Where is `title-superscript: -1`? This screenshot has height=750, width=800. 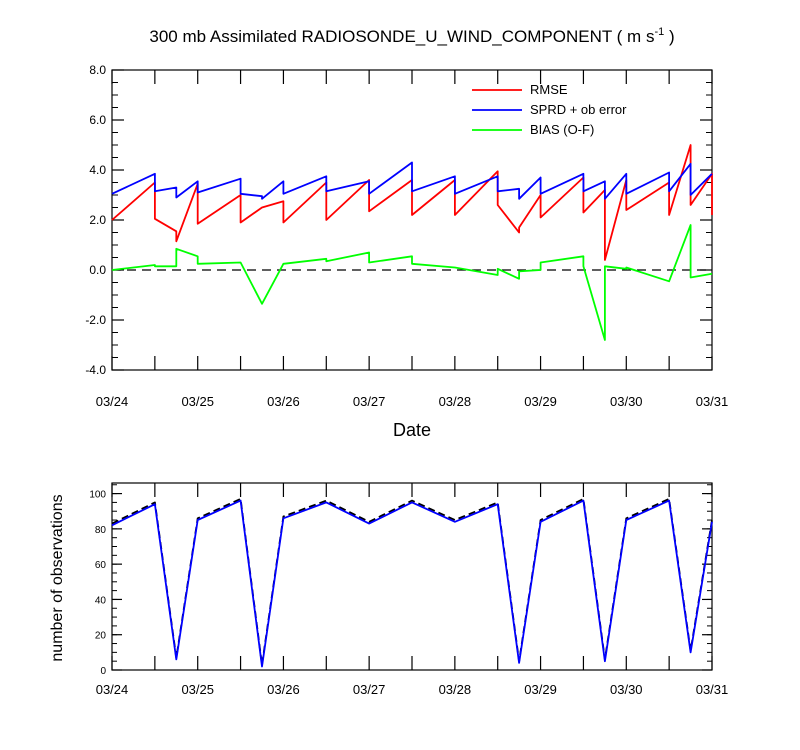
title-superscript: -1 is located at coordinates (659, 32).